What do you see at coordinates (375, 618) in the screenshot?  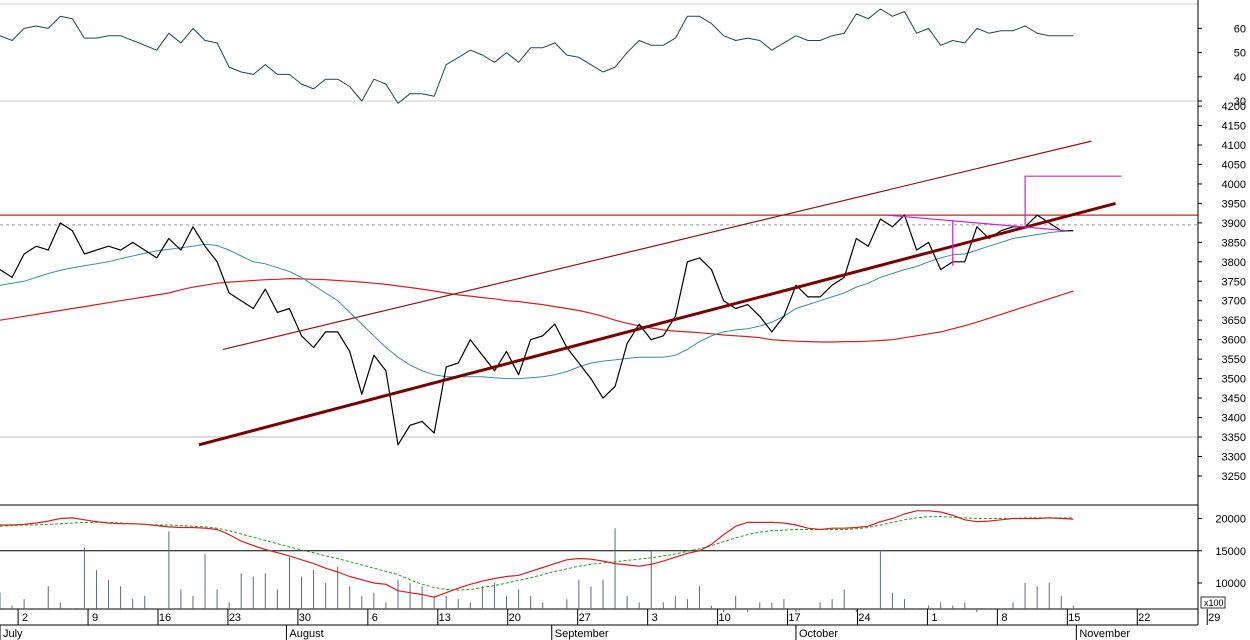 I see `week-tick-label: 6` at bounding box center [375, 618].